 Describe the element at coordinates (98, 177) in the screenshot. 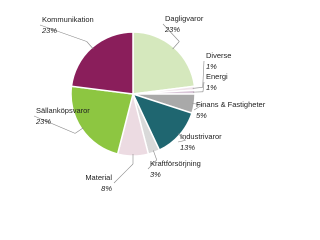

I see `slice-label: Material` at that location.